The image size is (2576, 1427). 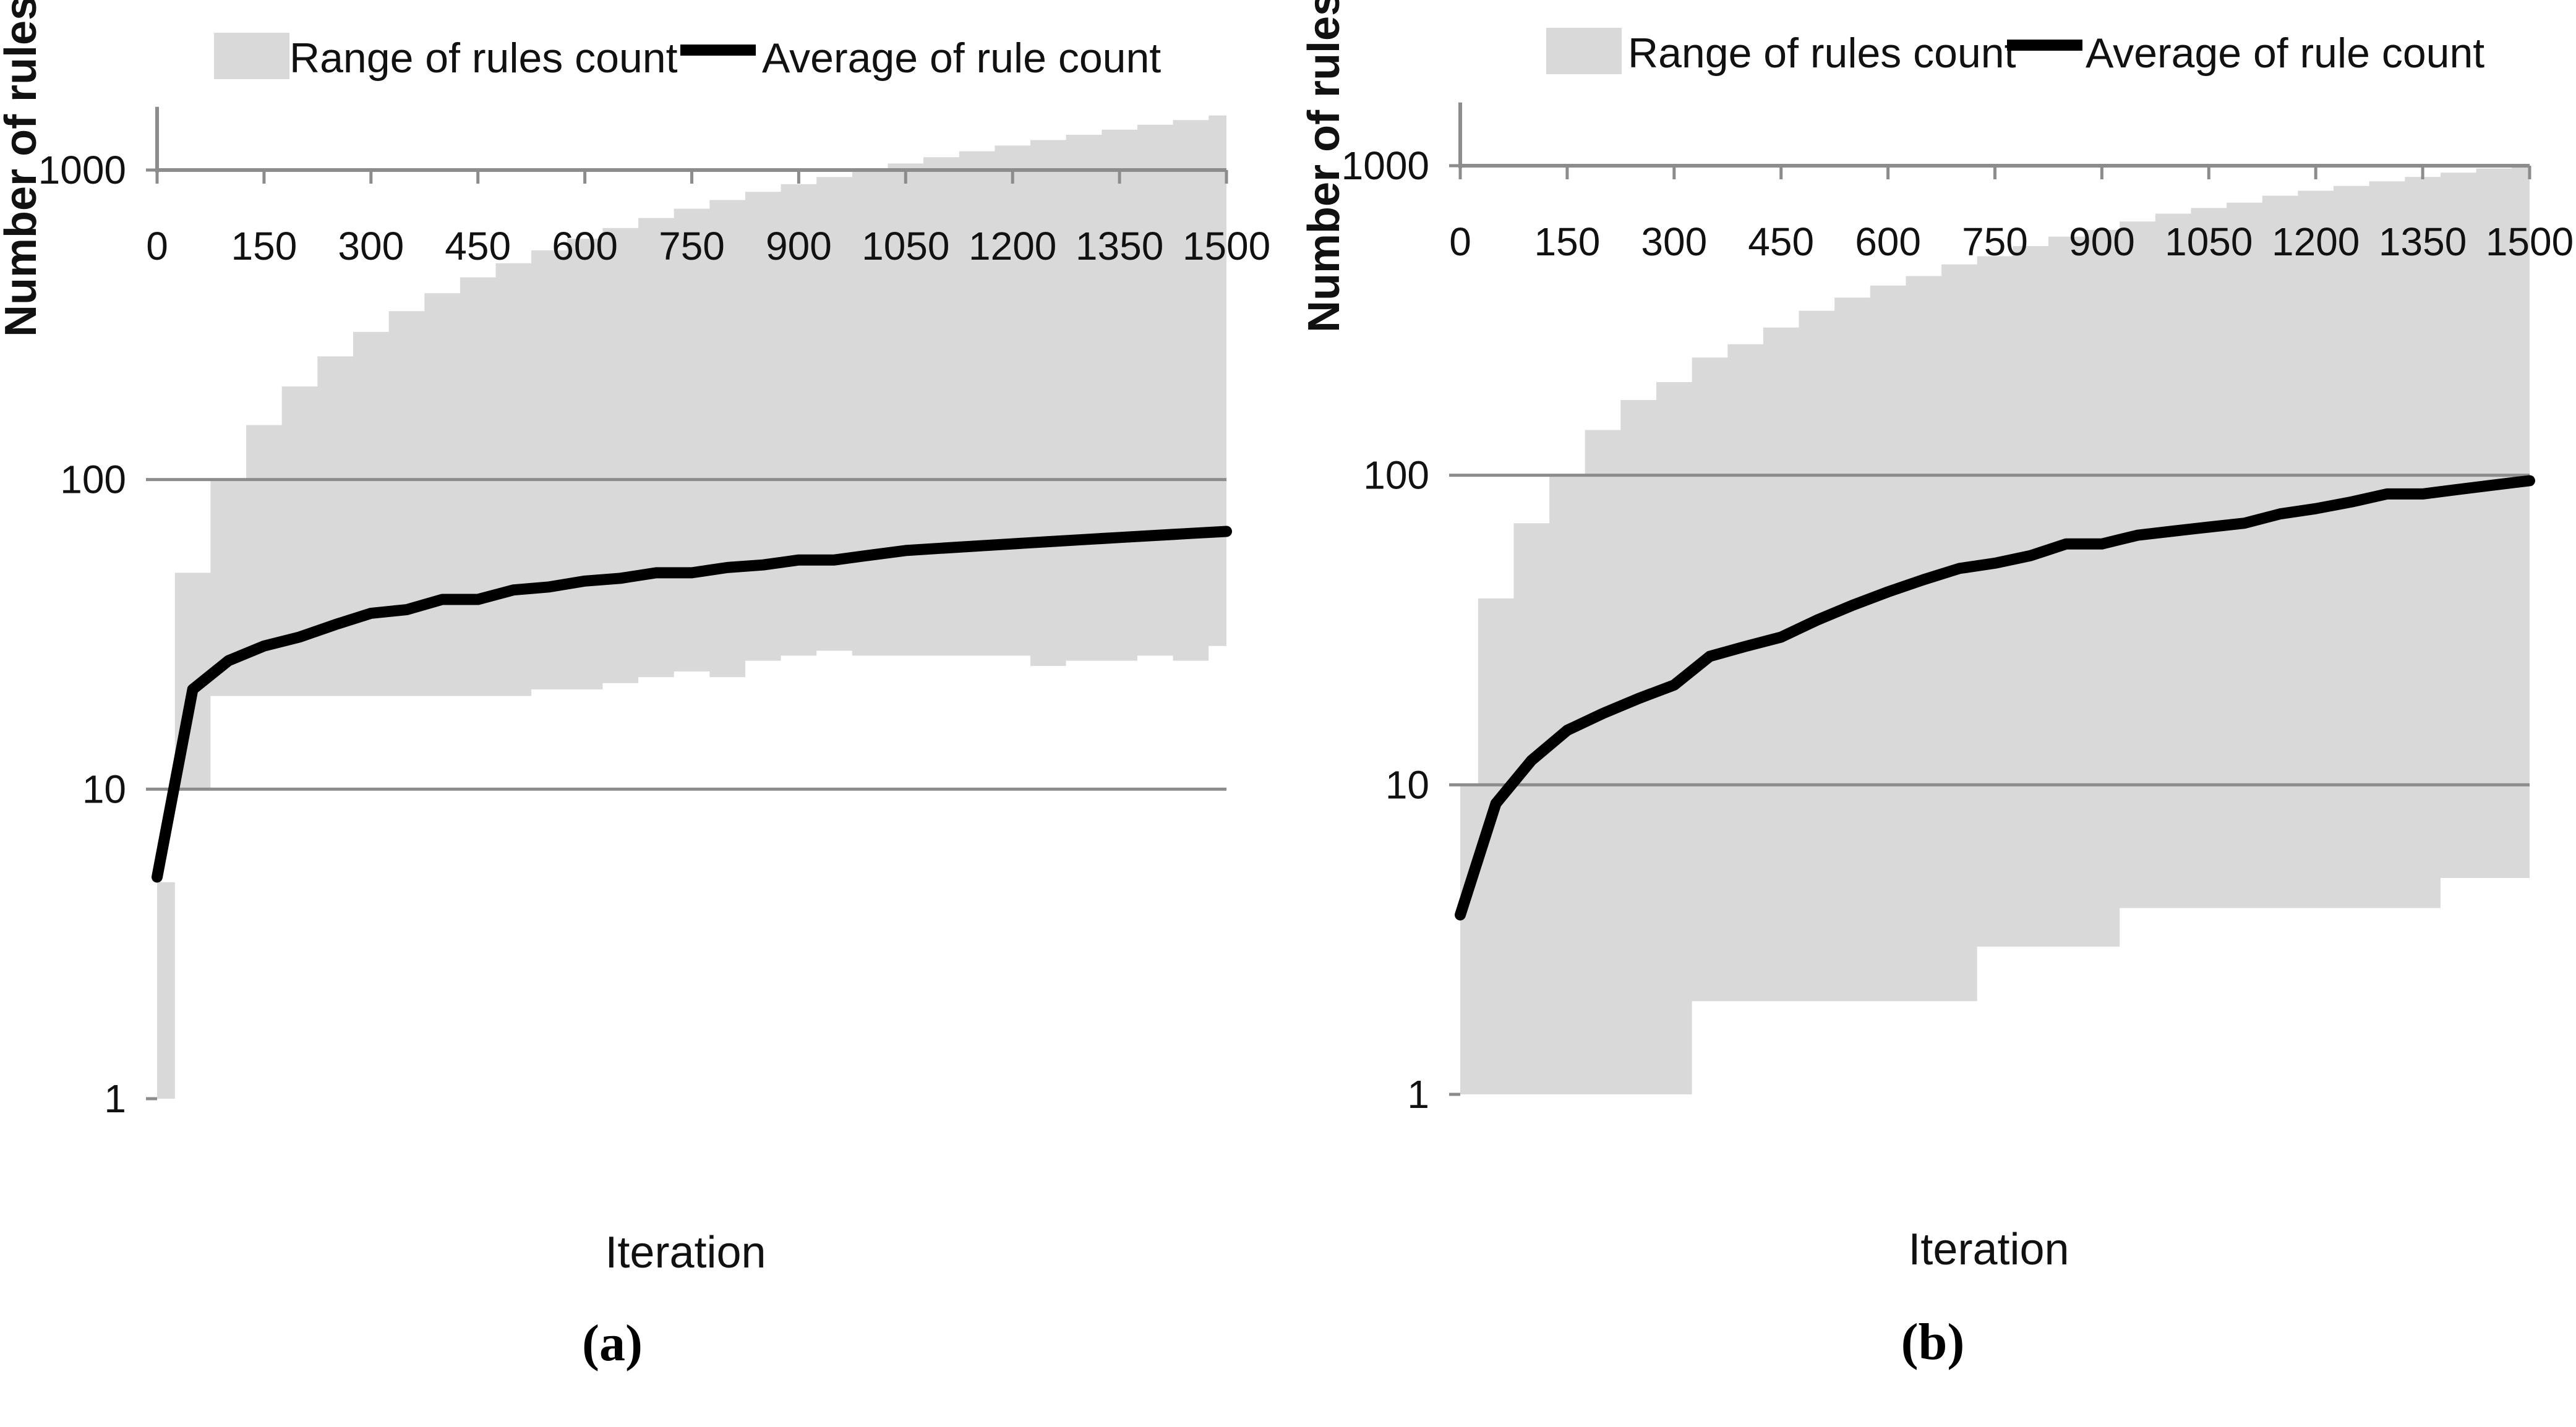 What do you see at coordinates (612, 1343) in the screenshot?
I see `panel-label: (a)` at bounding box center [612, 1343].